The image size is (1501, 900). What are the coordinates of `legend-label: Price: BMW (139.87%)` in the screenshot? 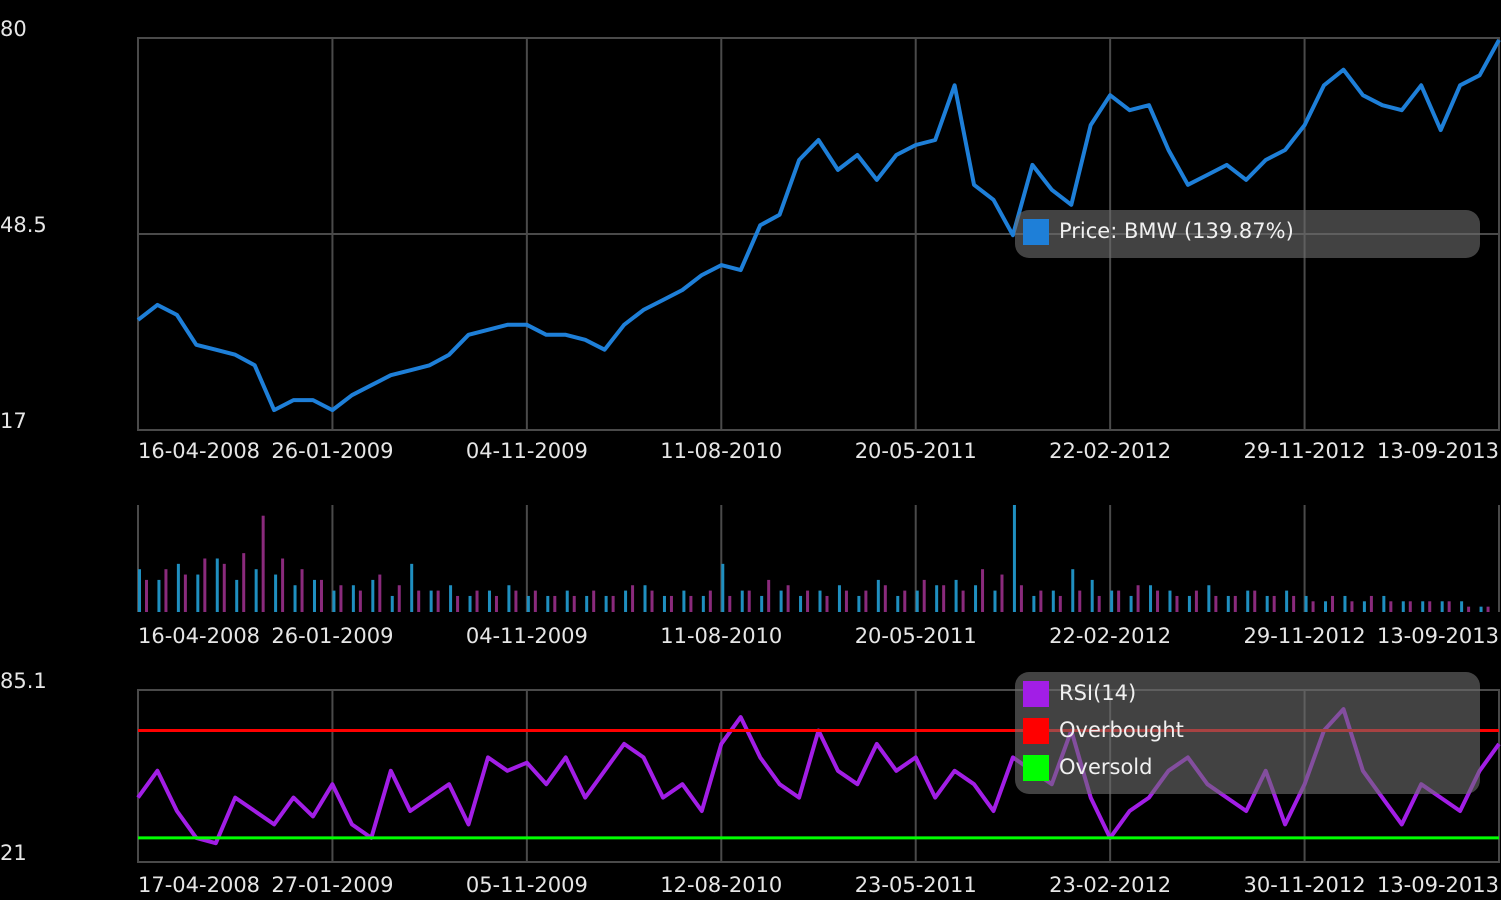 It's located at (1176, 231).